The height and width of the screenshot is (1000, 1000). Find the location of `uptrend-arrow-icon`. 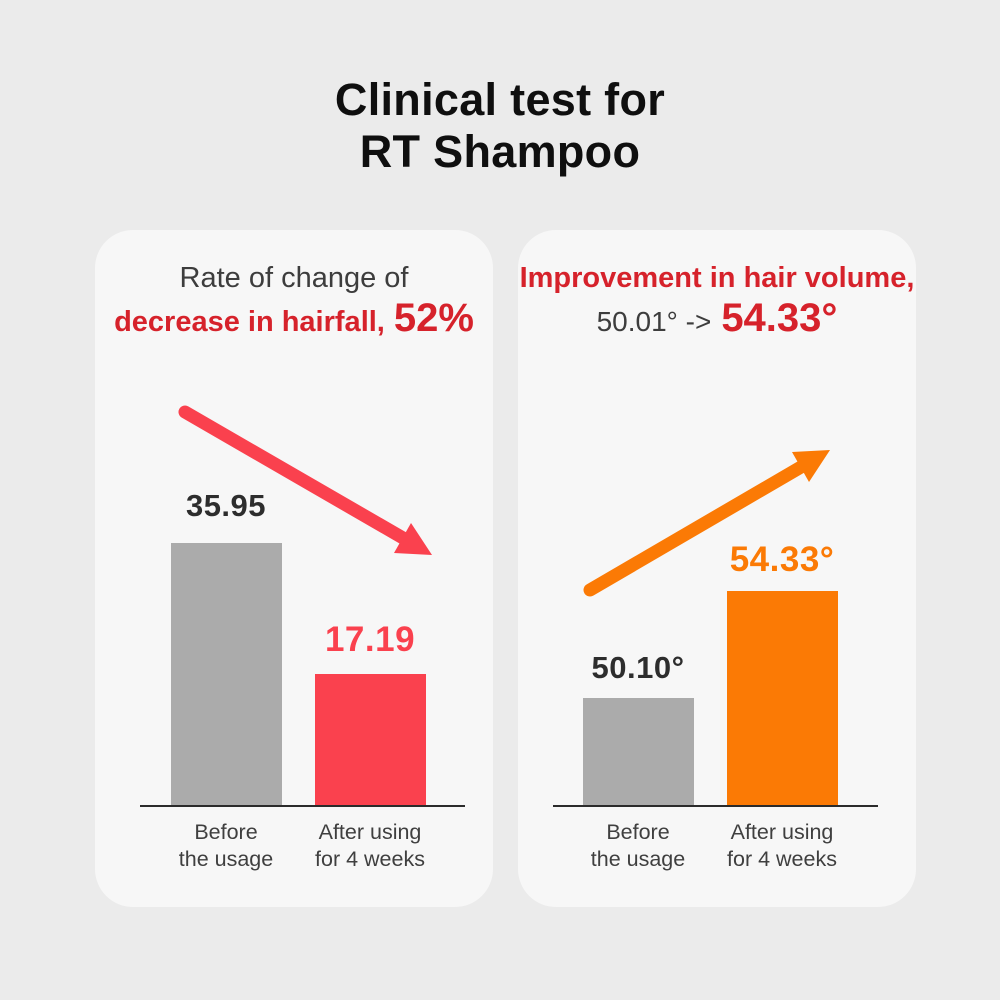

uptrend-arrow-icon is located at coordinates (706, 523).